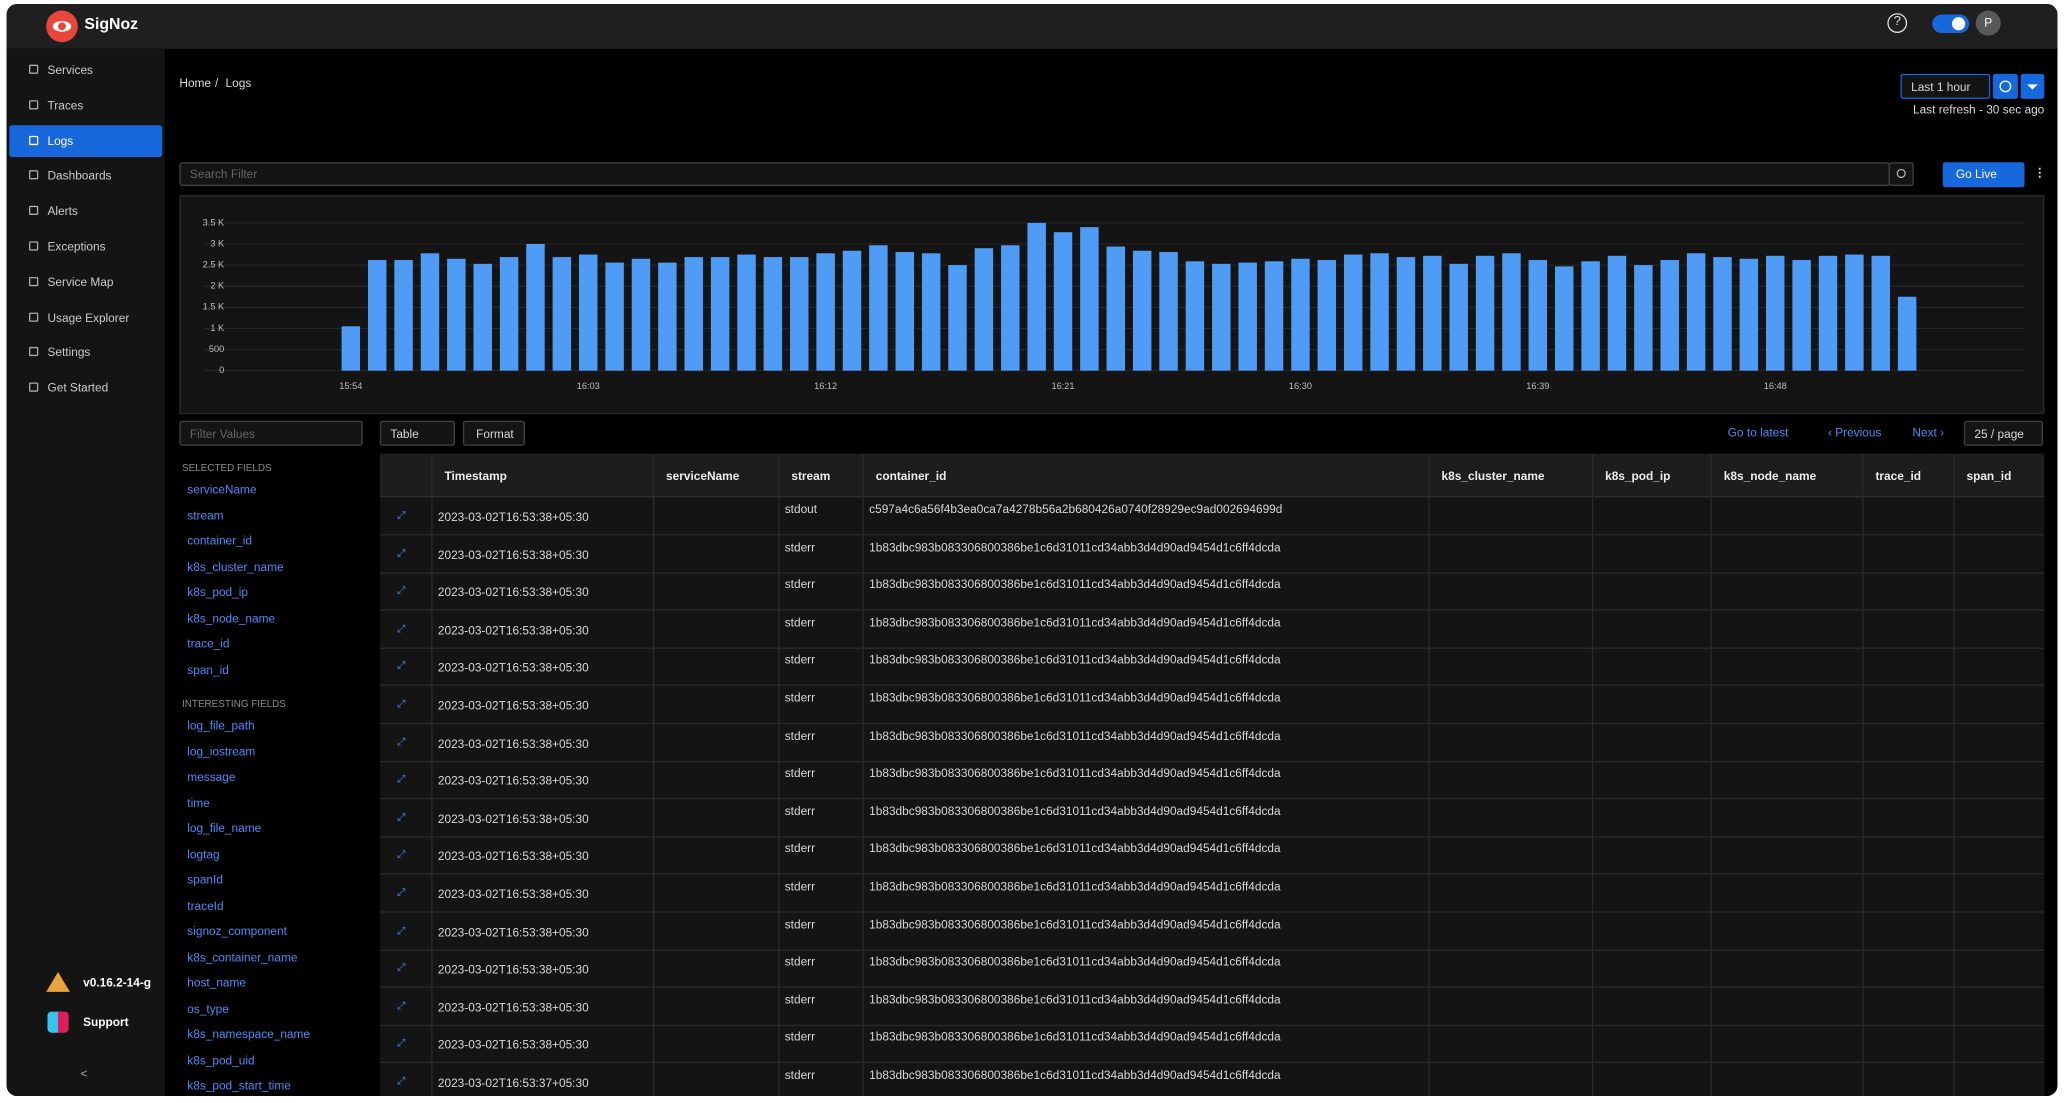 This screenshot has width=2064, height=1103. I want to click on nav-label: Service Map, so click(80, 282).